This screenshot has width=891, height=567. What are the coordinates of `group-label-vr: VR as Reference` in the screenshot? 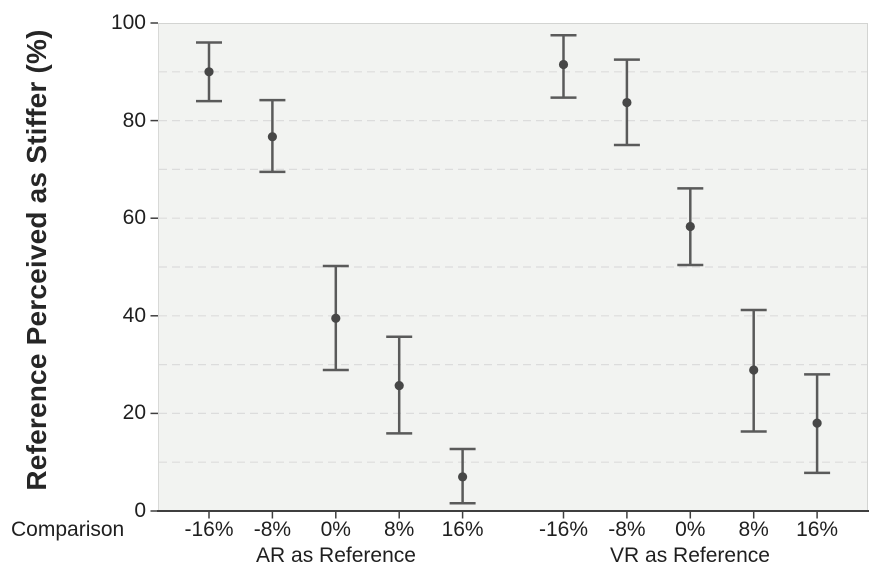 It's located at (690, 555).